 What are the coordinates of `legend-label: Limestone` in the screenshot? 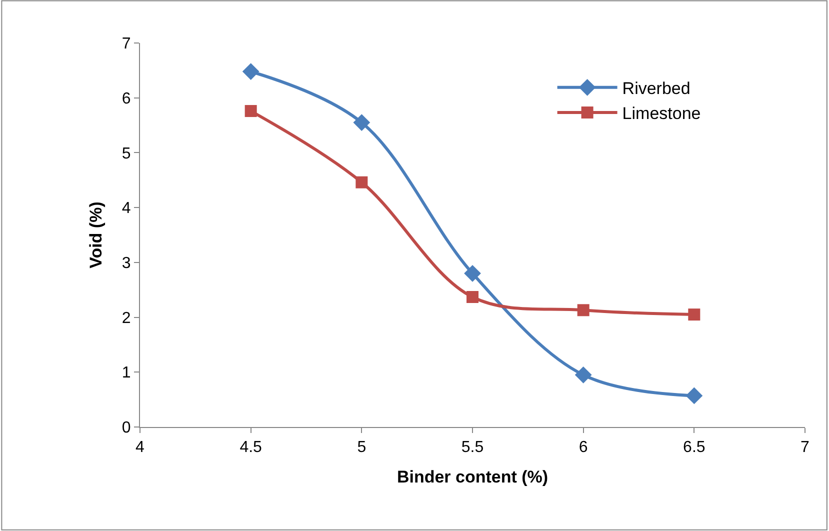 It's located at (661, 114).